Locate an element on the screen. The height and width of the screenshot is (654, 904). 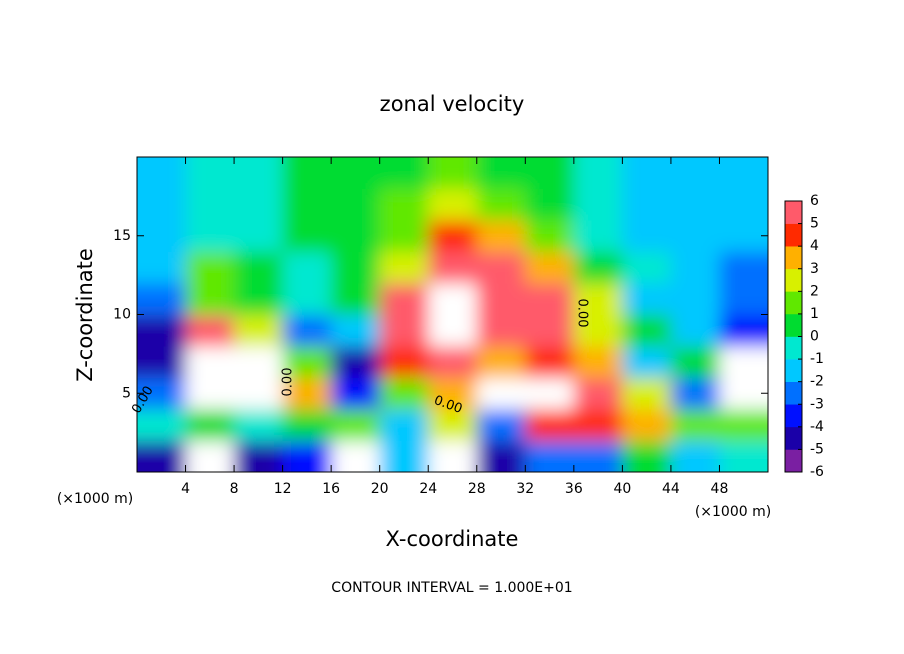
colorbar-label: 2 is located at coordinates (814, 291).